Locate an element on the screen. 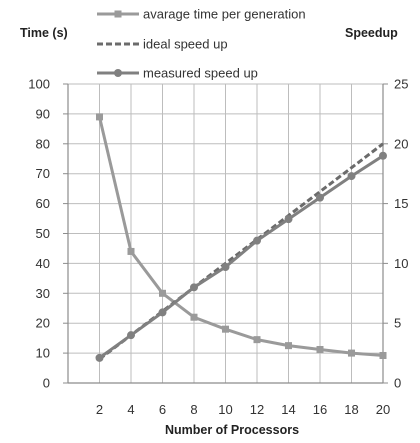  y-tick-left-label: 60 is located at coordinates (43, 203).